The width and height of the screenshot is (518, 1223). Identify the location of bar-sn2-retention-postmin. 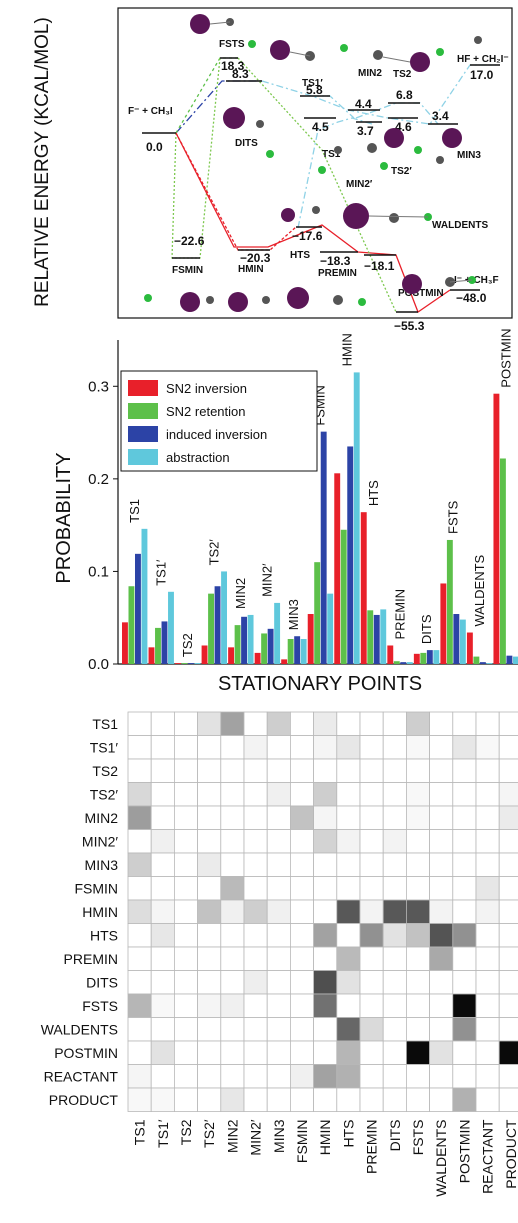
(502, 561).